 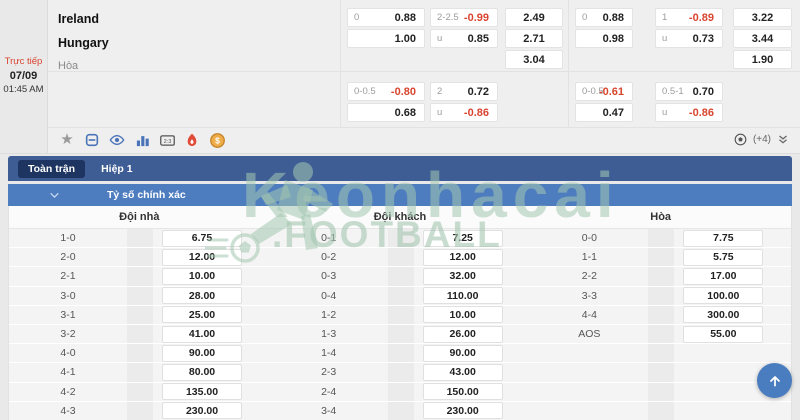 What do you see at coordinates (142, 140) in the screenshot?
I see `stats-chart-icon` at bounding box center [142, 140].